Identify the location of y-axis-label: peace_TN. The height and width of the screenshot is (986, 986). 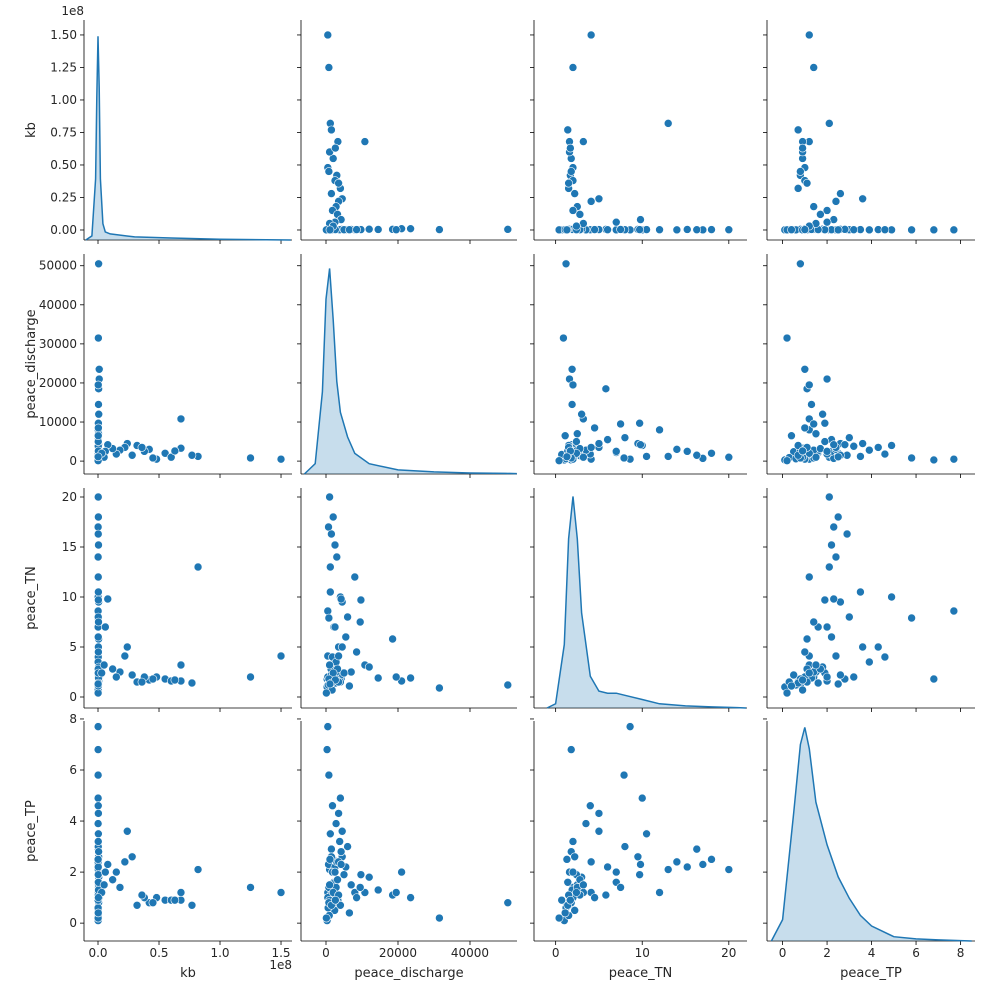
(31, 598).